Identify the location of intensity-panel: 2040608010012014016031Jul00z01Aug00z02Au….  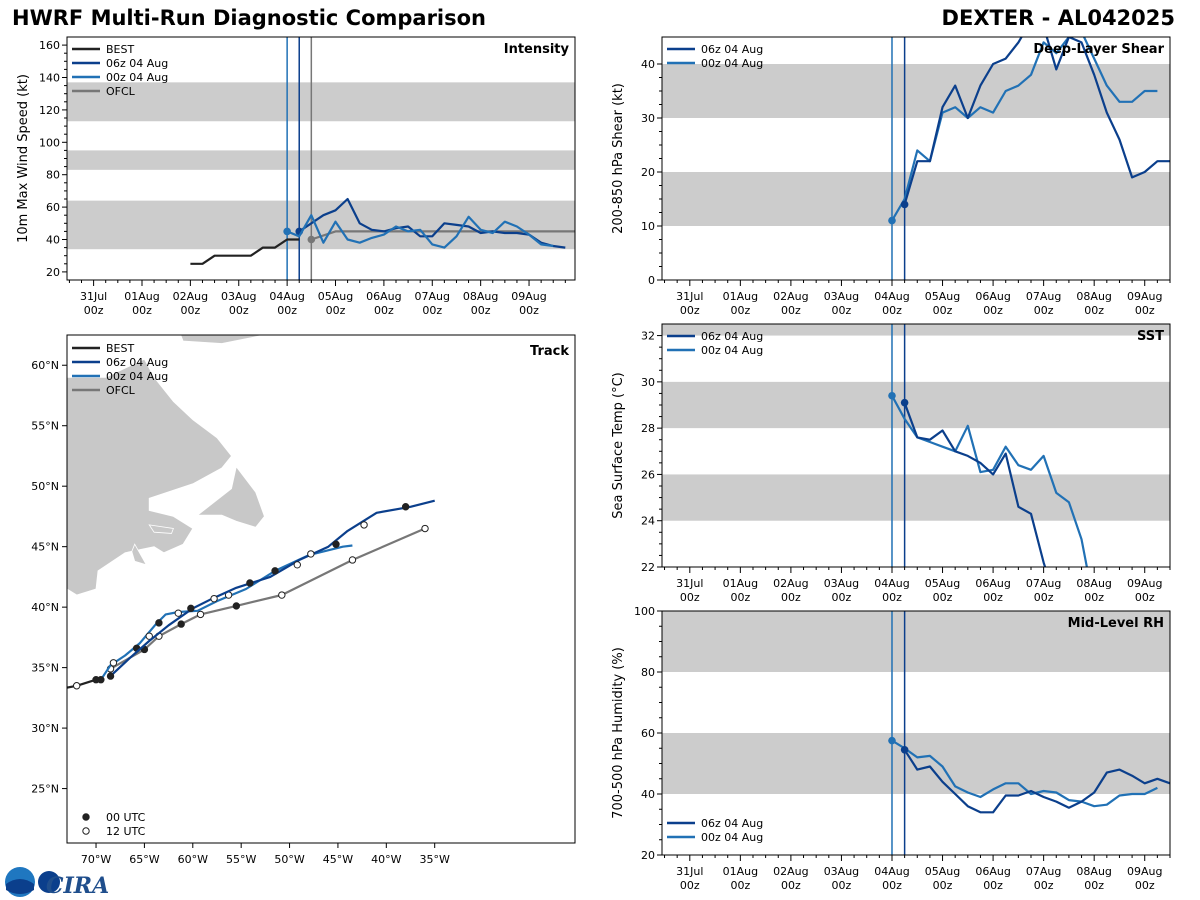
(296, 176).